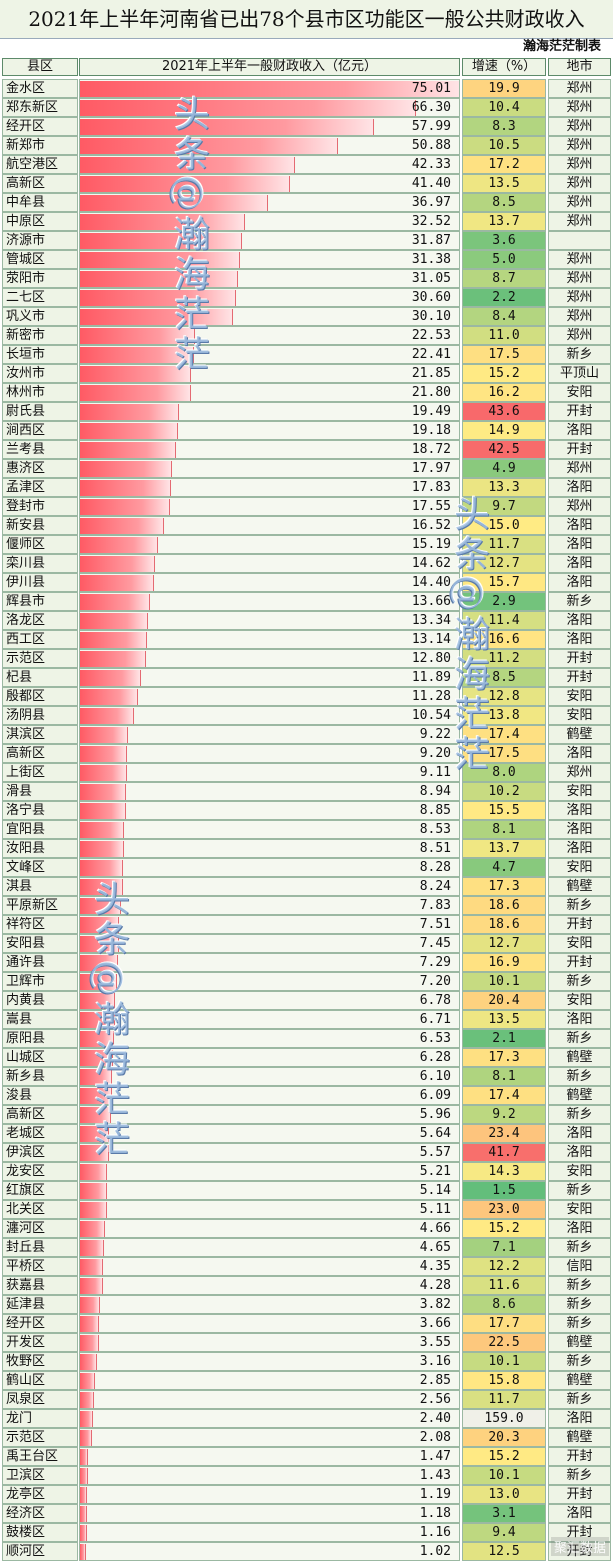 This screenshot has width=613, height=1562. What do you see at coordinates (269, 1437) in the screenshot?
I see `bar-row: 2.08` at bounding box center [269, 1437].